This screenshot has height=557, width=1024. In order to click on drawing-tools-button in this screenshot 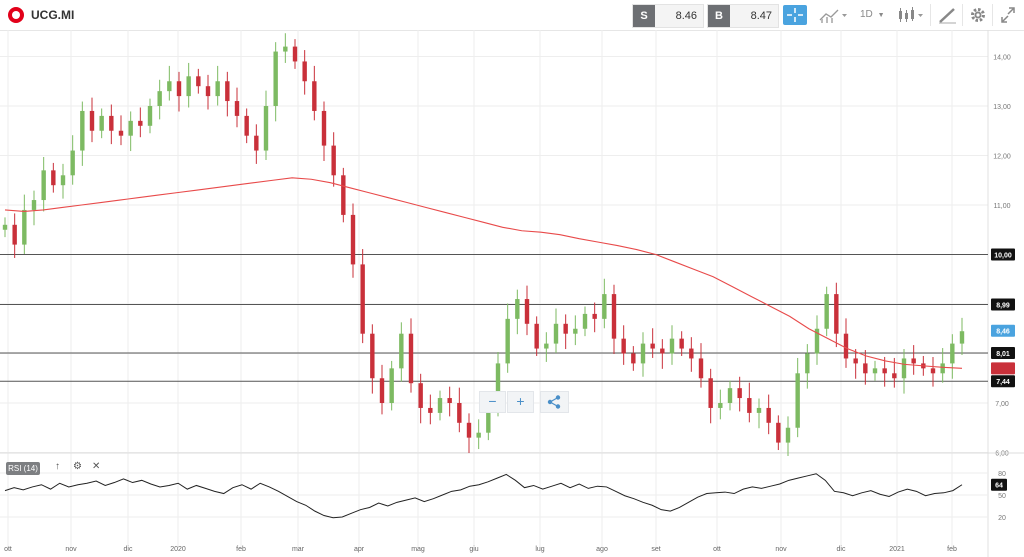, I will do `click(948, 15)`.